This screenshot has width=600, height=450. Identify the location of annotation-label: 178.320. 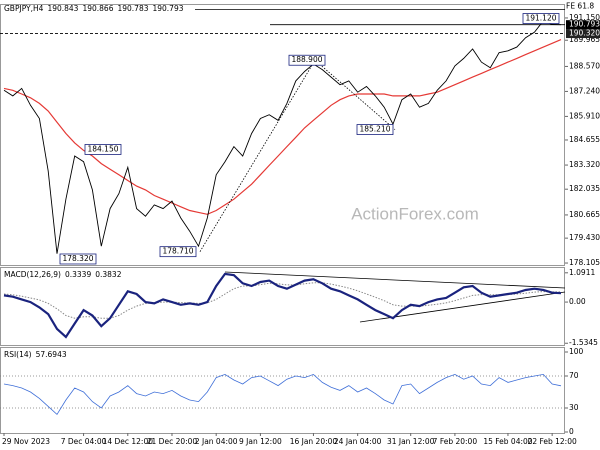
(77, 258).